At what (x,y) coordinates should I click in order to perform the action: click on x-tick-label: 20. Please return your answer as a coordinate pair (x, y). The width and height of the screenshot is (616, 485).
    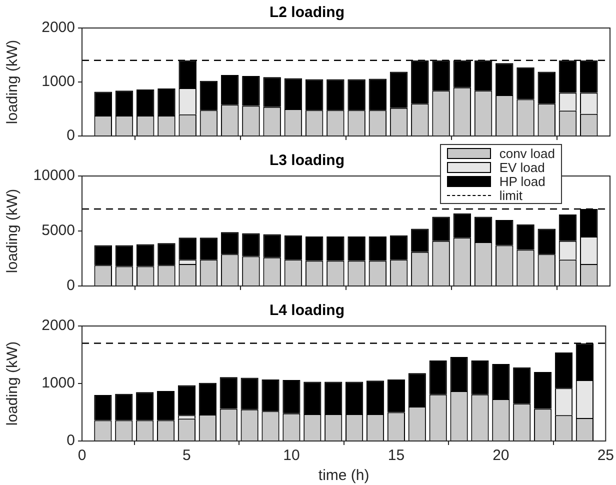
    Looking at the image, I should click on (501, 455).